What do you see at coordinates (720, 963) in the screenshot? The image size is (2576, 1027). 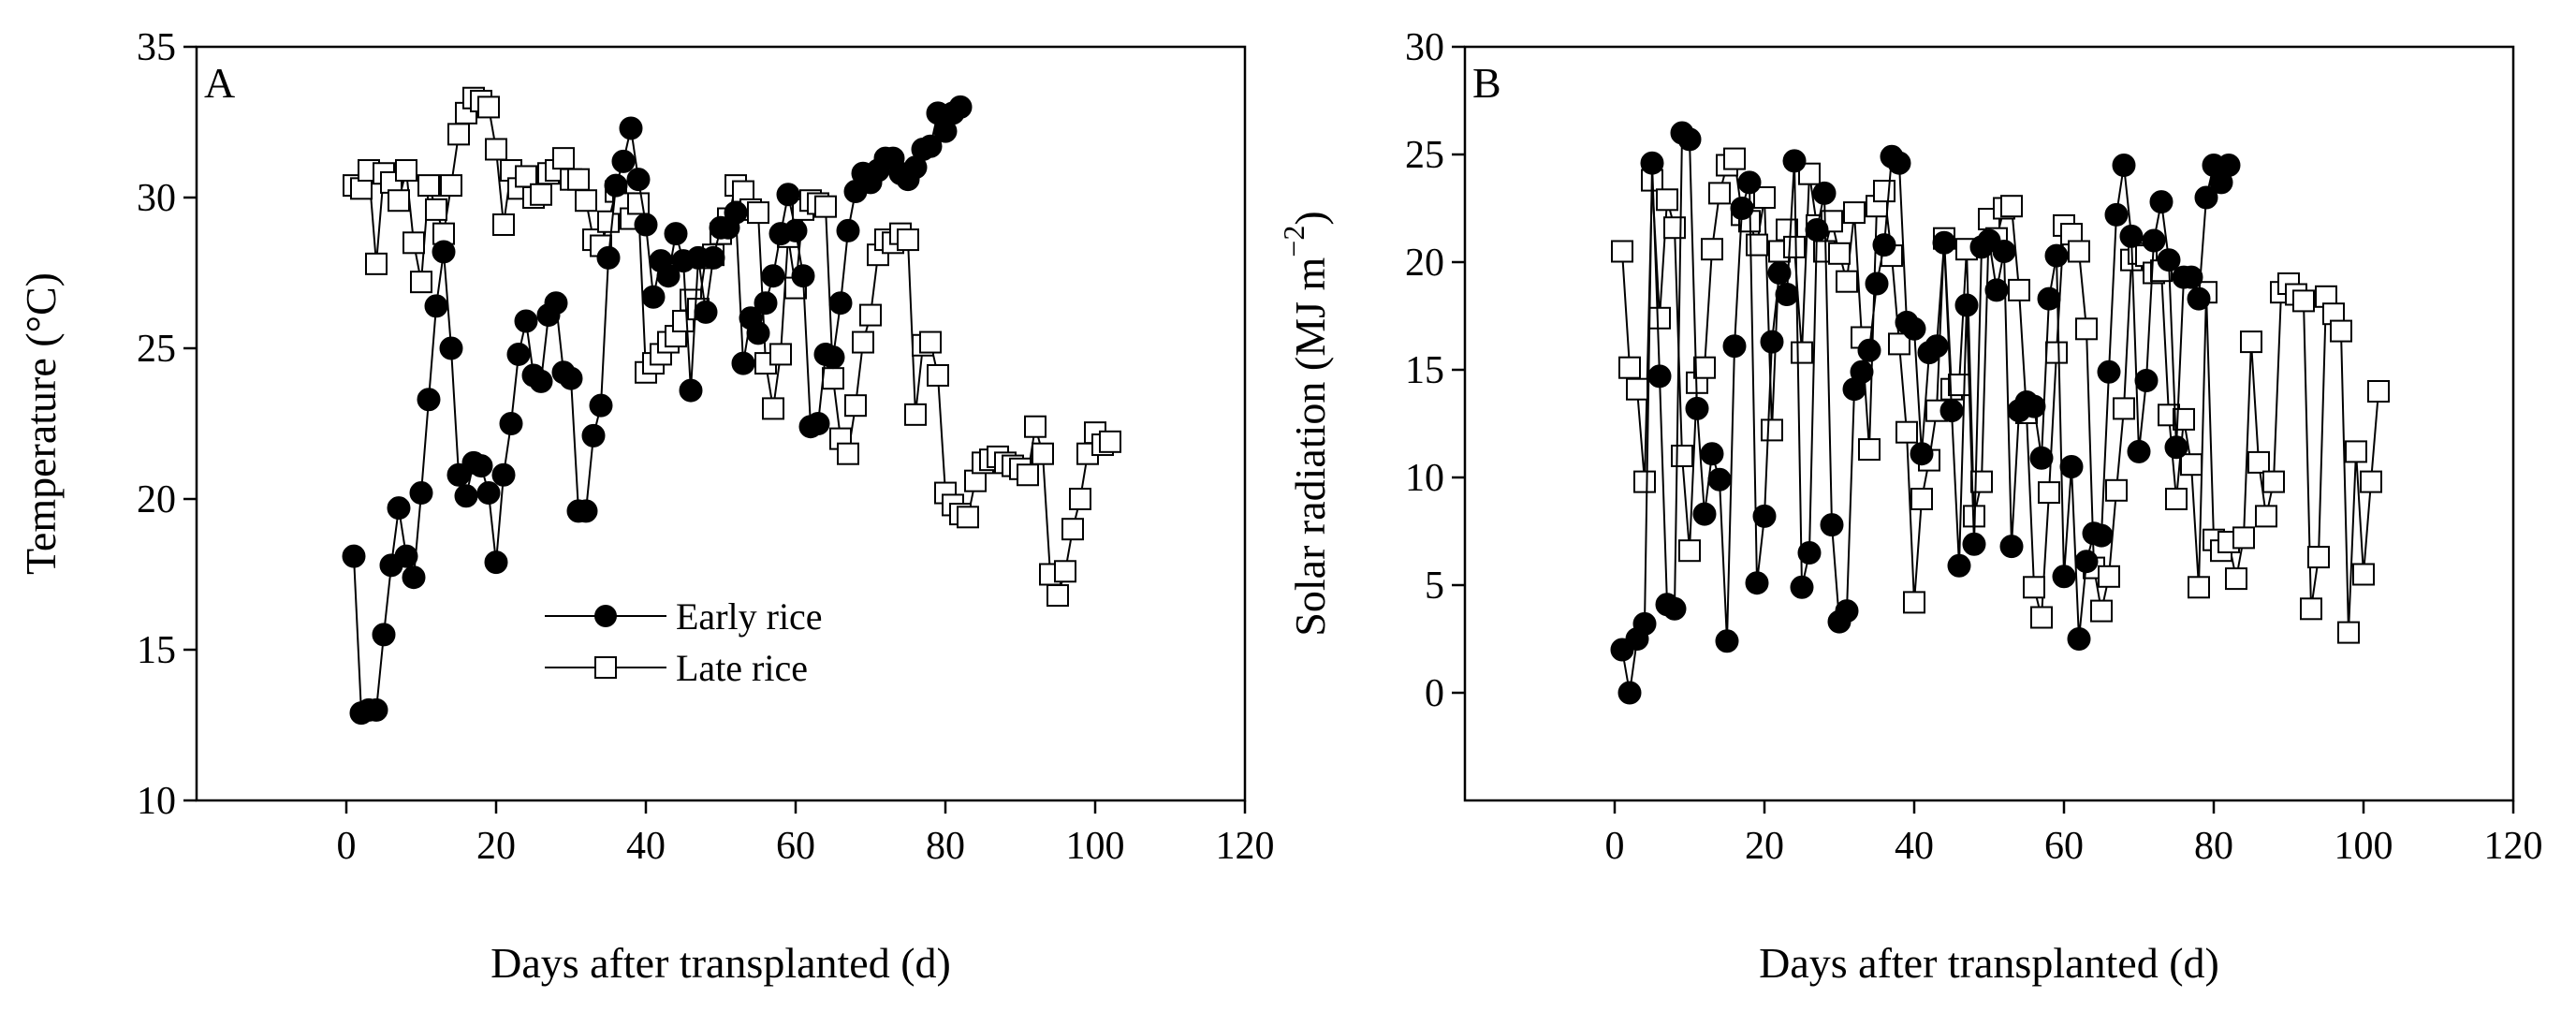 I see `x-axis-title: Days after transplanted (d)` at bounding box center [720, 963].